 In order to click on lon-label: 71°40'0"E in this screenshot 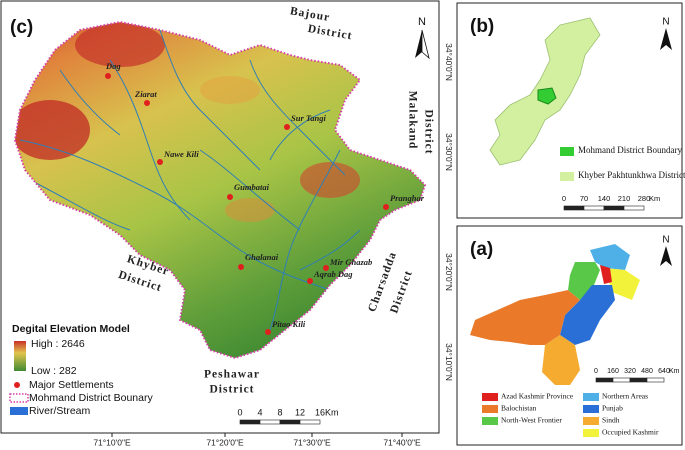, I will do `click(402, 442)`.